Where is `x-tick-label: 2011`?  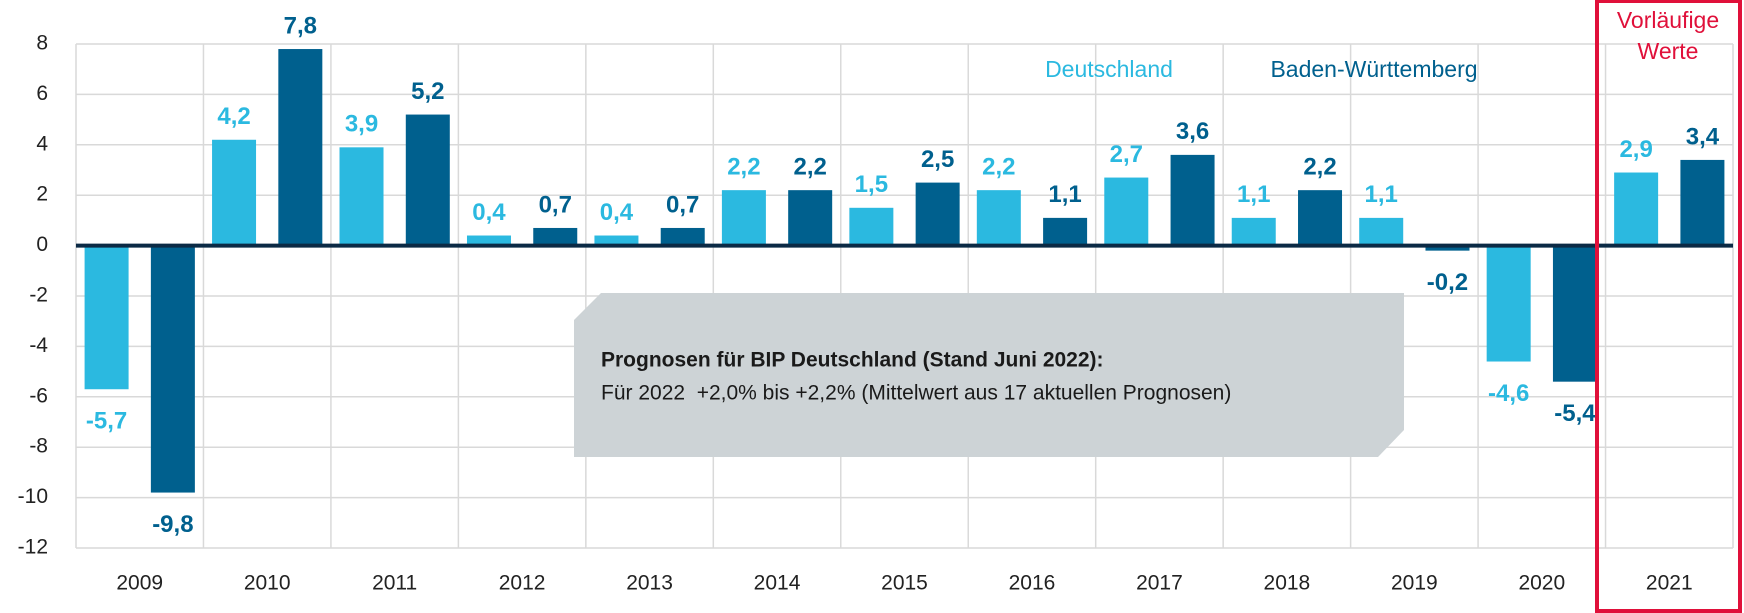
x-tick-label: 2011 is located at coordinates (394, 583).